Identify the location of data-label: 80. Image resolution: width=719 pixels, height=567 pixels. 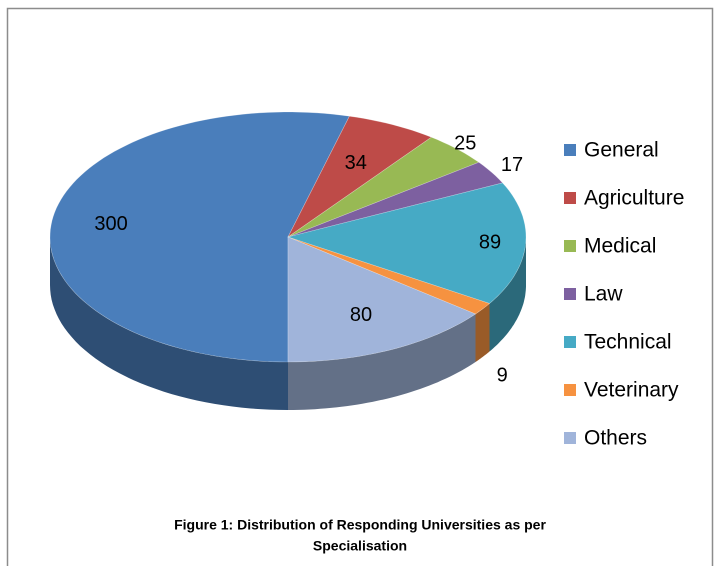
(361, 315).